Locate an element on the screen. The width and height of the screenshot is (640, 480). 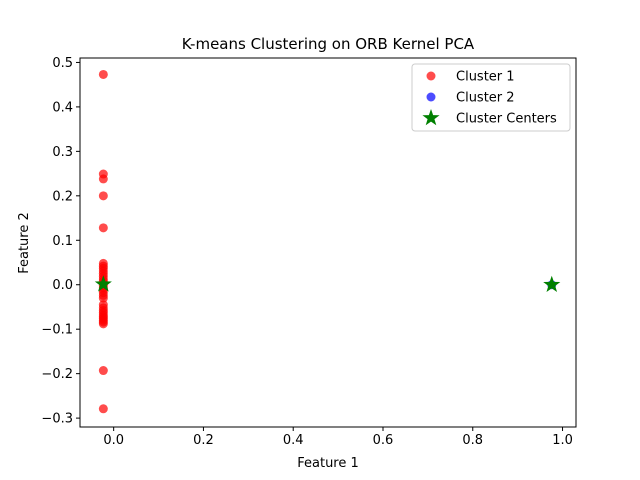
legend-marker-centers is located at coordinates (431, 117).